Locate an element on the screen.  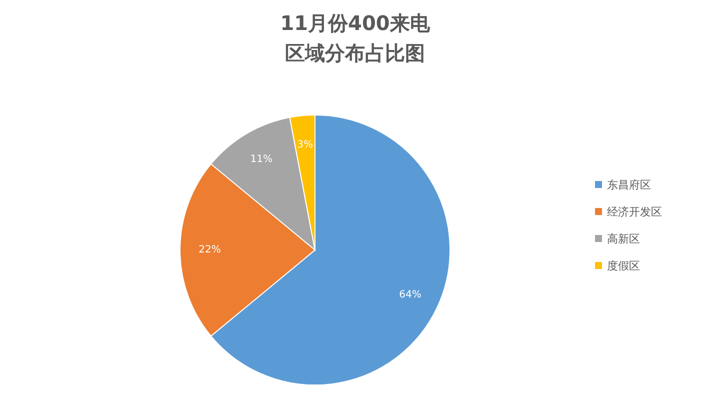
data-label: 22% is located at coordinates (209, 250).